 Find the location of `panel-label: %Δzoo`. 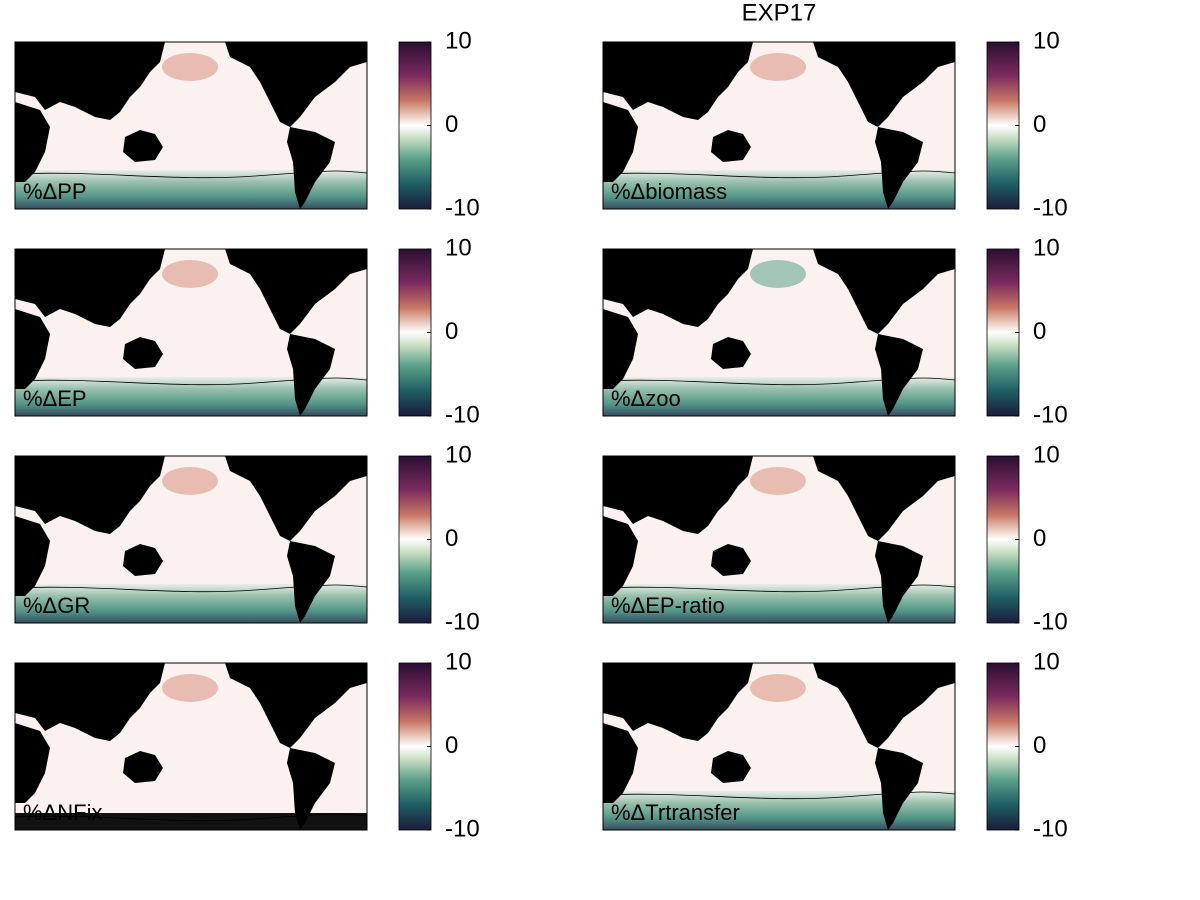

panel-label: %Δzoo is located at coordinates (646, 398).